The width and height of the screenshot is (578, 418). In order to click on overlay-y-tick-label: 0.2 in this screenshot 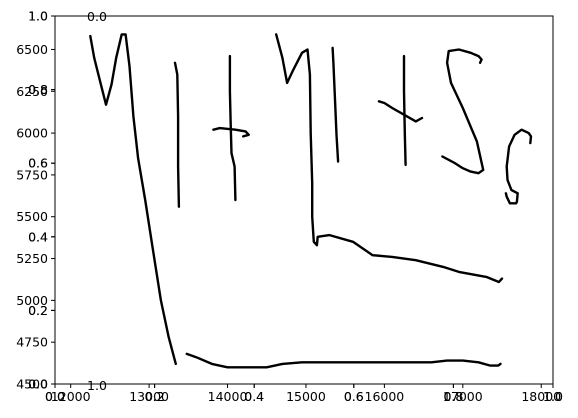, I will do `click(38, 310)`.